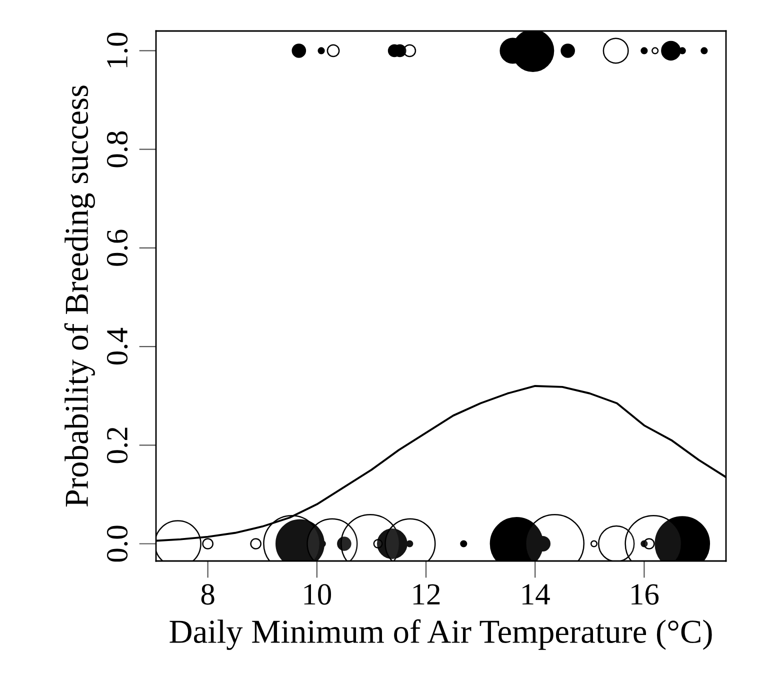  What do you see at coordinates (645, 594) in the screenshot?
I see `x-tick-label: 16` at bounding box center [645, 594].